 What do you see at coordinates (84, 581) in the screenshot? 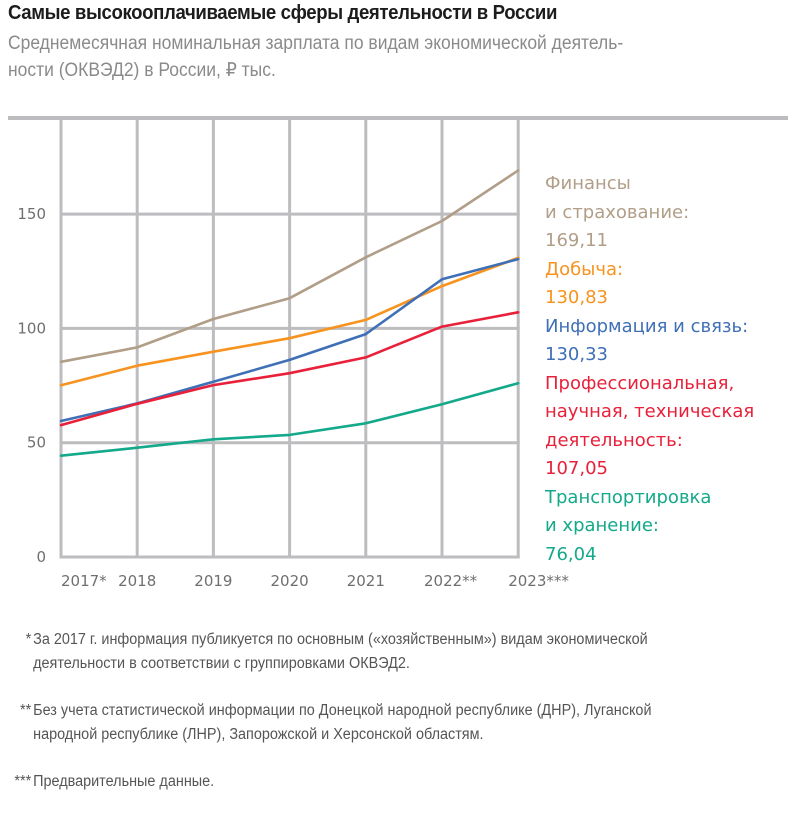
I see `x-tick-label: 2017*` at bounding box center [84, 581].